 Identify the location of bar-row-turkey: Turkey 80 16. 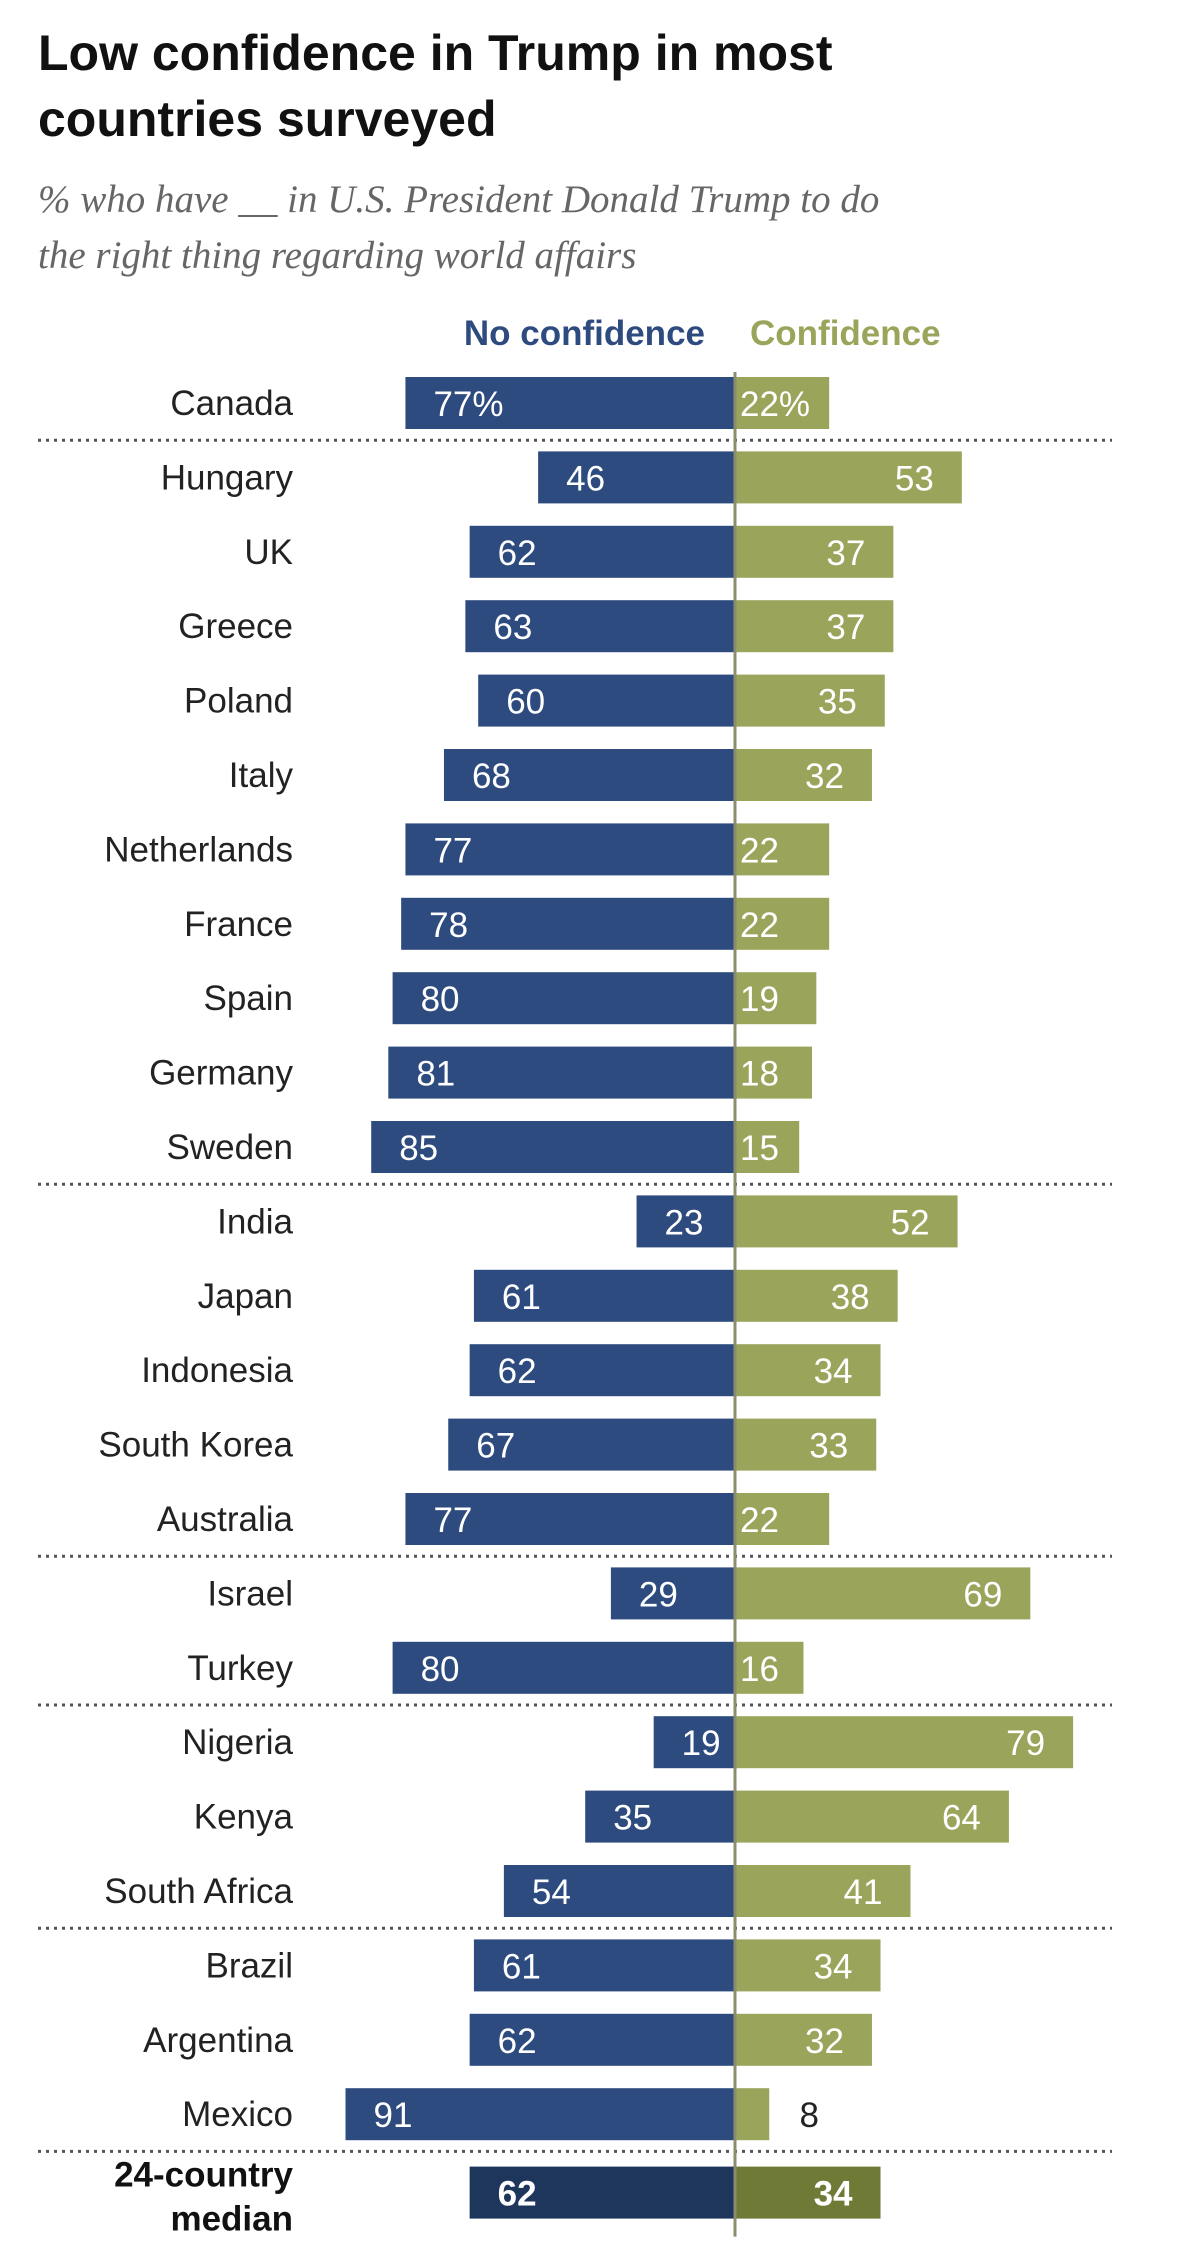
(495, 1667).